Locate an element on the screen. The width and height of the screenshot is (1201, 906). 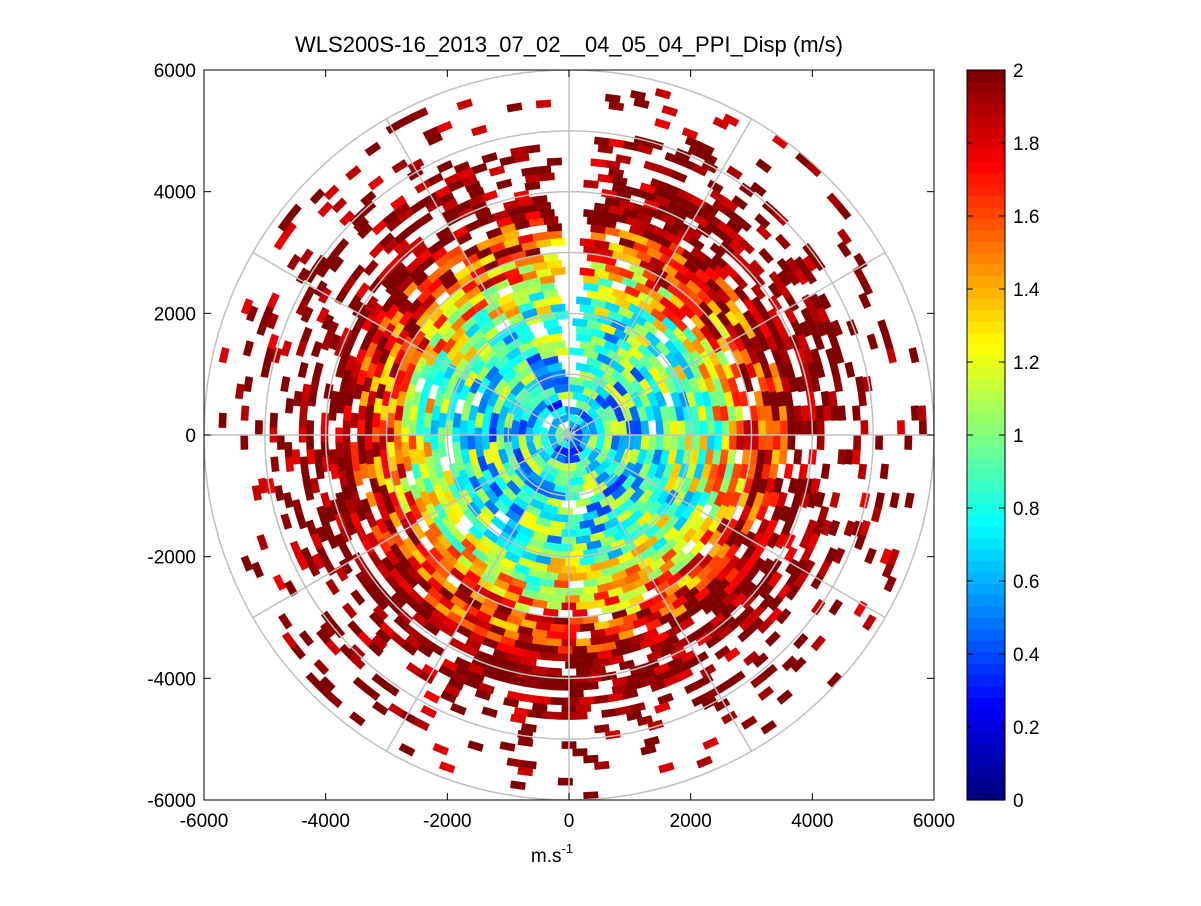
colorbar-tick-label: 1.4 is located at coordinates (1026, 290).